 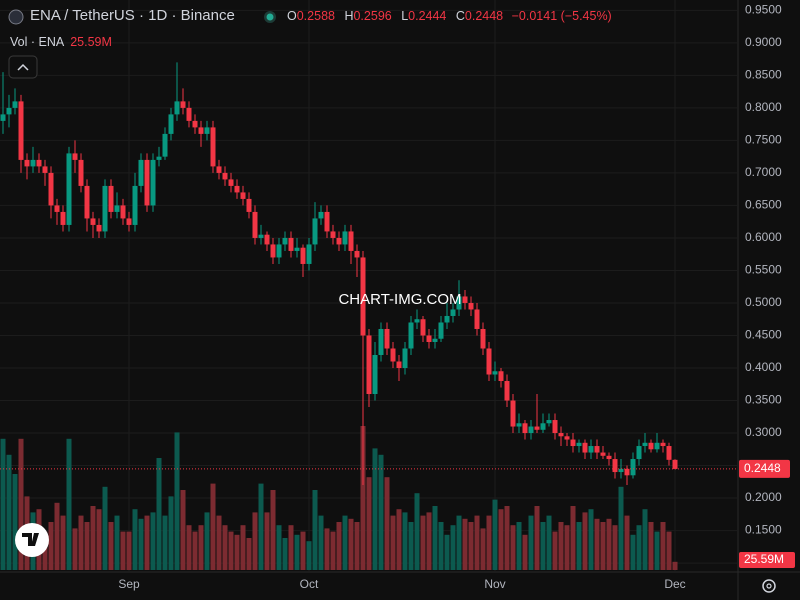 I want to click on gear-icon, so click(x=769, y=586).